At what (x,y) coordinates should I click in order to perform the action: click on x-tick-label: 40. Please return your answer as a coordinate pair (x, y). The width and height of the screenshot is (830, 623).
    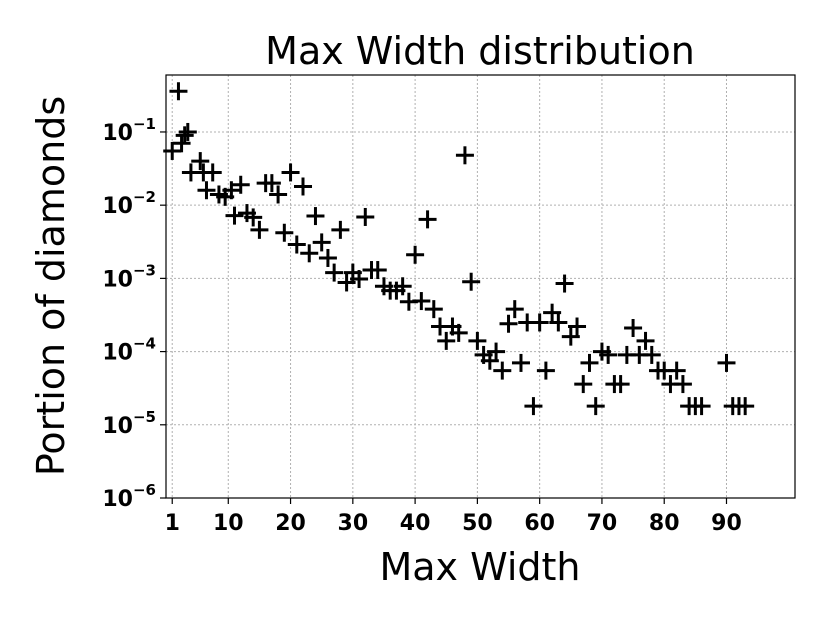
    Looking at the image, I should click on (415, 523).